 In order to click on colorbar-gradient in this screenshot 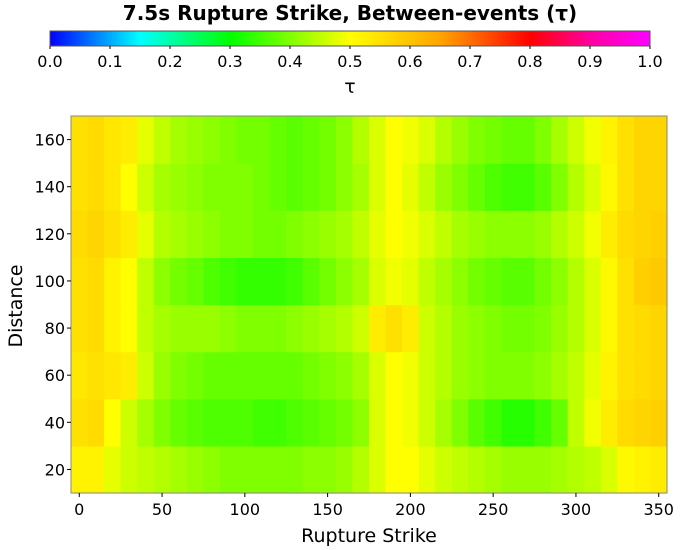, I will do `click(350, 38)`.